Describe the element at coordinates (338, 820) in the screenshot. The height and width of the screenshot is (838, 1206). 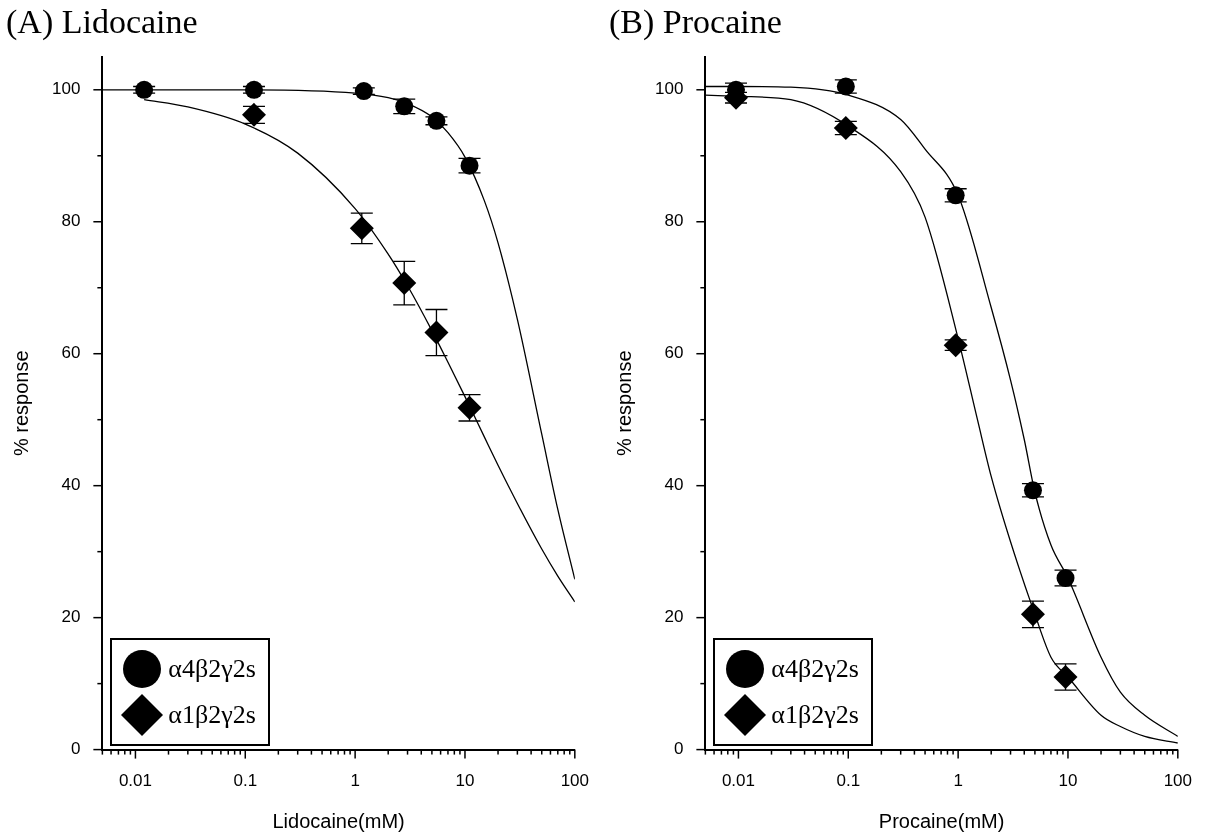
I see `x-axis-title: Lidocaine(mM)` at that location.